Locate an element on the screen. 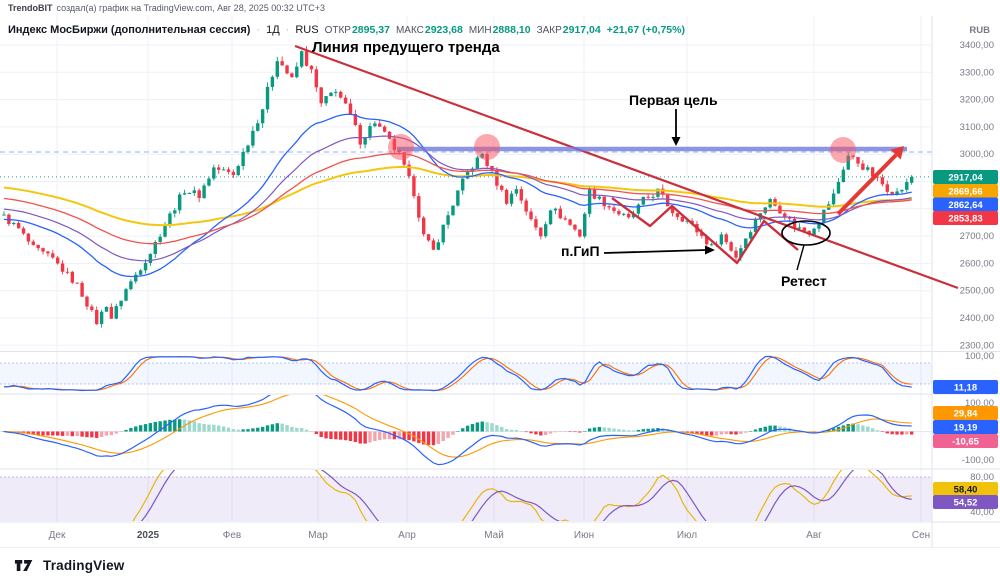 Image resolution: width=1000 pixels, height=583 pixels. footer-bar: TradingView is located at coordinates (500, 565).